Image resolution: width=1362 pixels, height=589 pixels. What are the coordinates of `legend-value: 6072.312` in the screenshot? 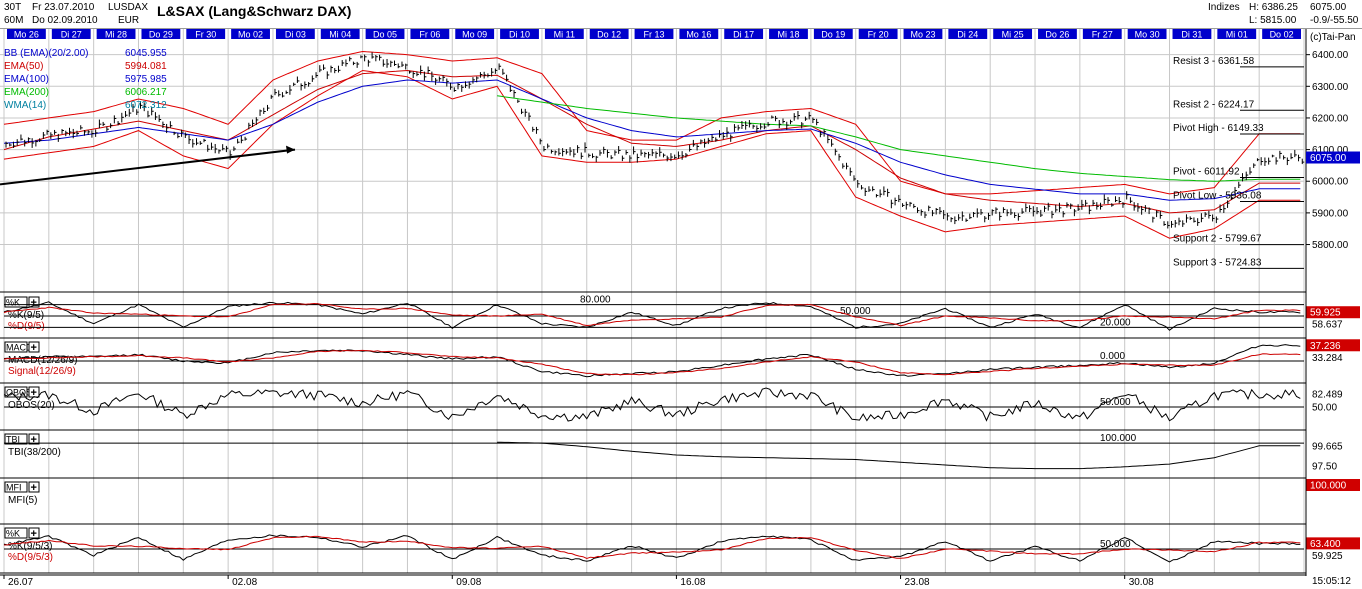 It's located at (146, 105).